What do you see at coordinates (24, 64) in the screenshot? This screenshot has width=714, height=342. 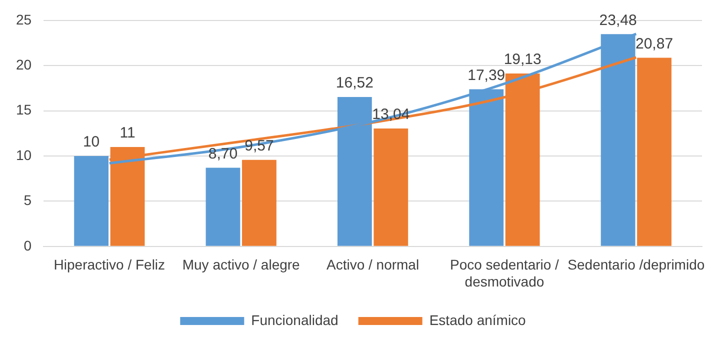 I see `y-tick-label: 20` at bounding box center [24, 64].